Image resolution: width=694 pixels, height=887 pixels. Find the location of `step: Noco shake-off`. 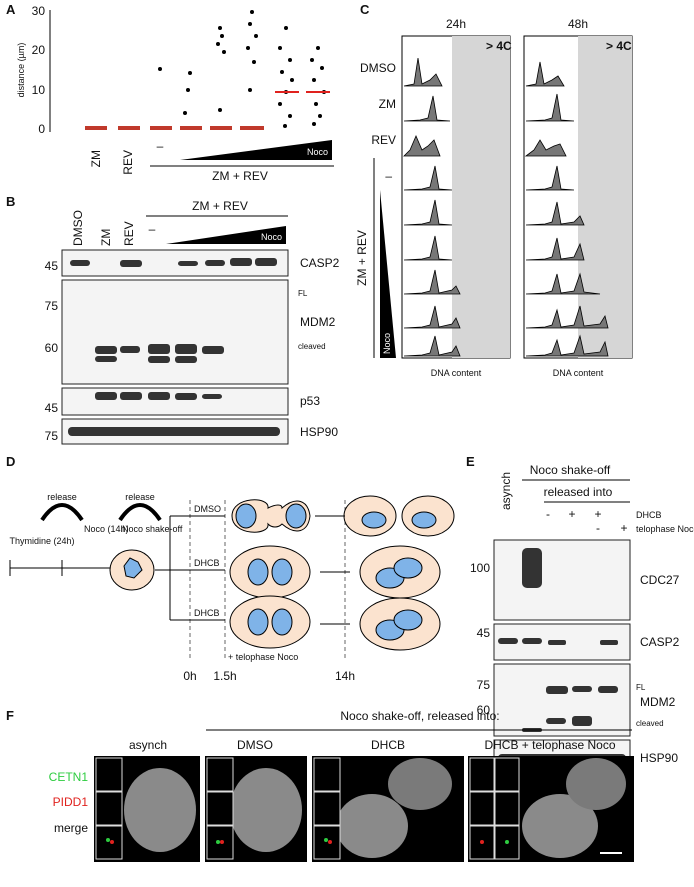

step: Noco shake-off is located at coordinates (152, 529).